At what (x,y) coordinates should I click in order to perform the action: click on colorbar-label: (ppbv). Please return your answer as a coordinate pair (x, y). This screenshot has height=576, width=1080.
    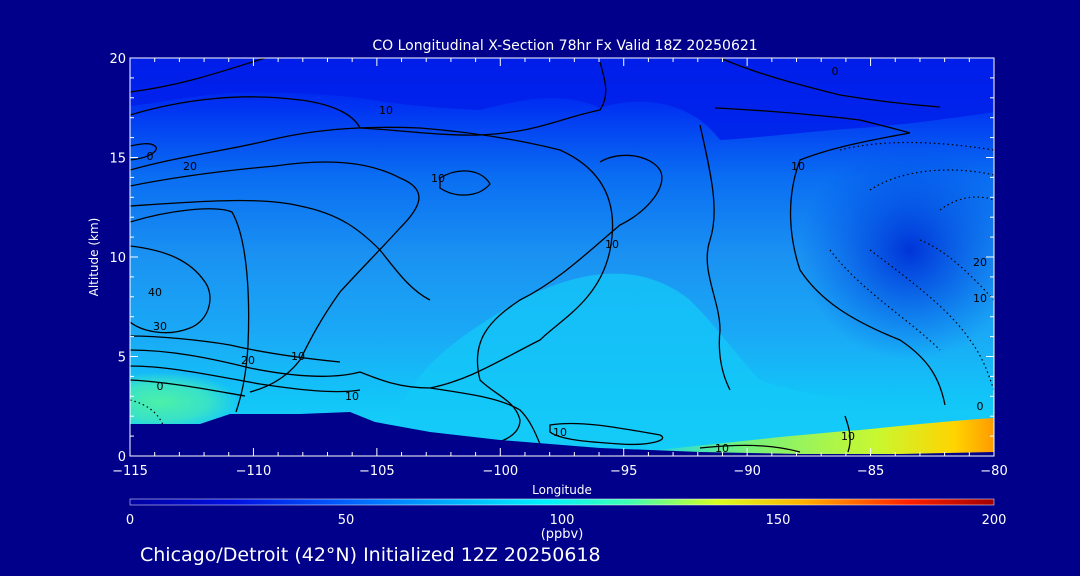
    Looking at the image, I should click on (562, 534).